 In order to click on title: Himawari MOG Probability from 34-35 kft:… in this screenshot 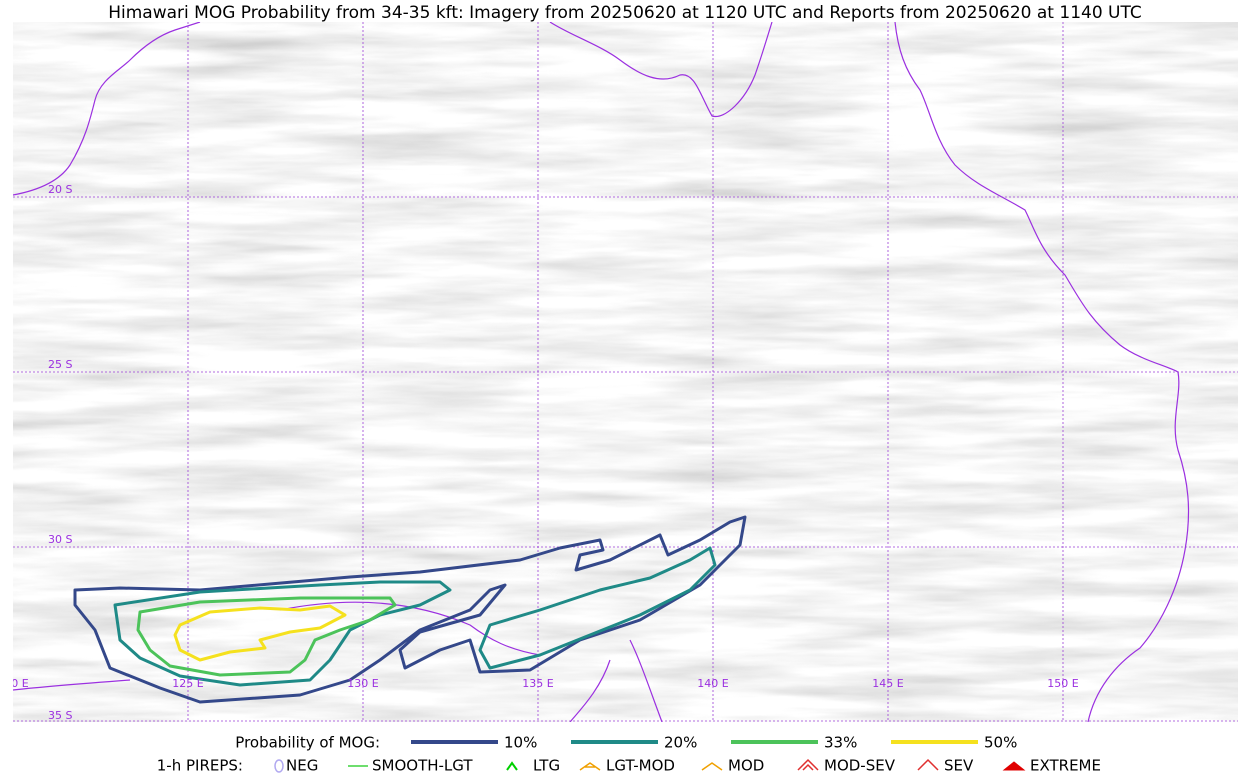, I will do `click(625, 13)`.